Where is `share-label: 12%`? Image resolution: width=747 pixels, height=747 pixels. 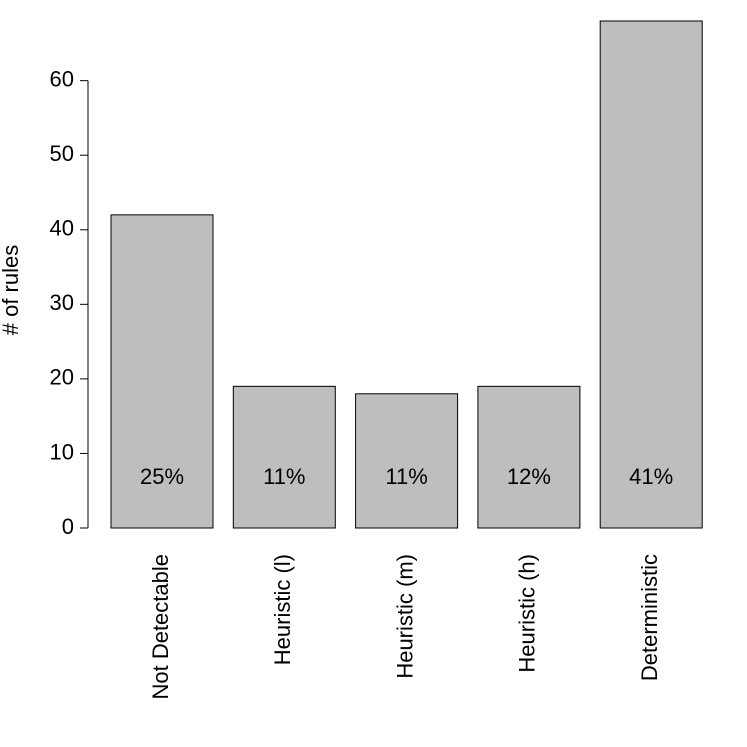
share-label: 12% is located at coordinates (529, 476).